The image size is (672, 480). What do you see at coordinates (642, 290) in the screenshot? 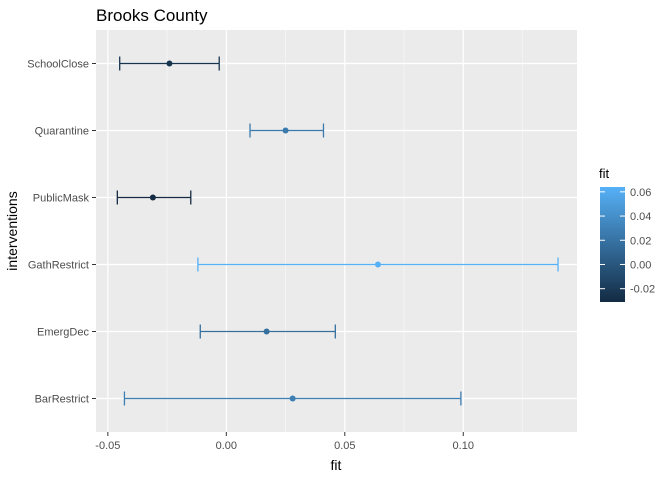
I see `legend-tick-label: -0.02` at bounding box center [642, 290].